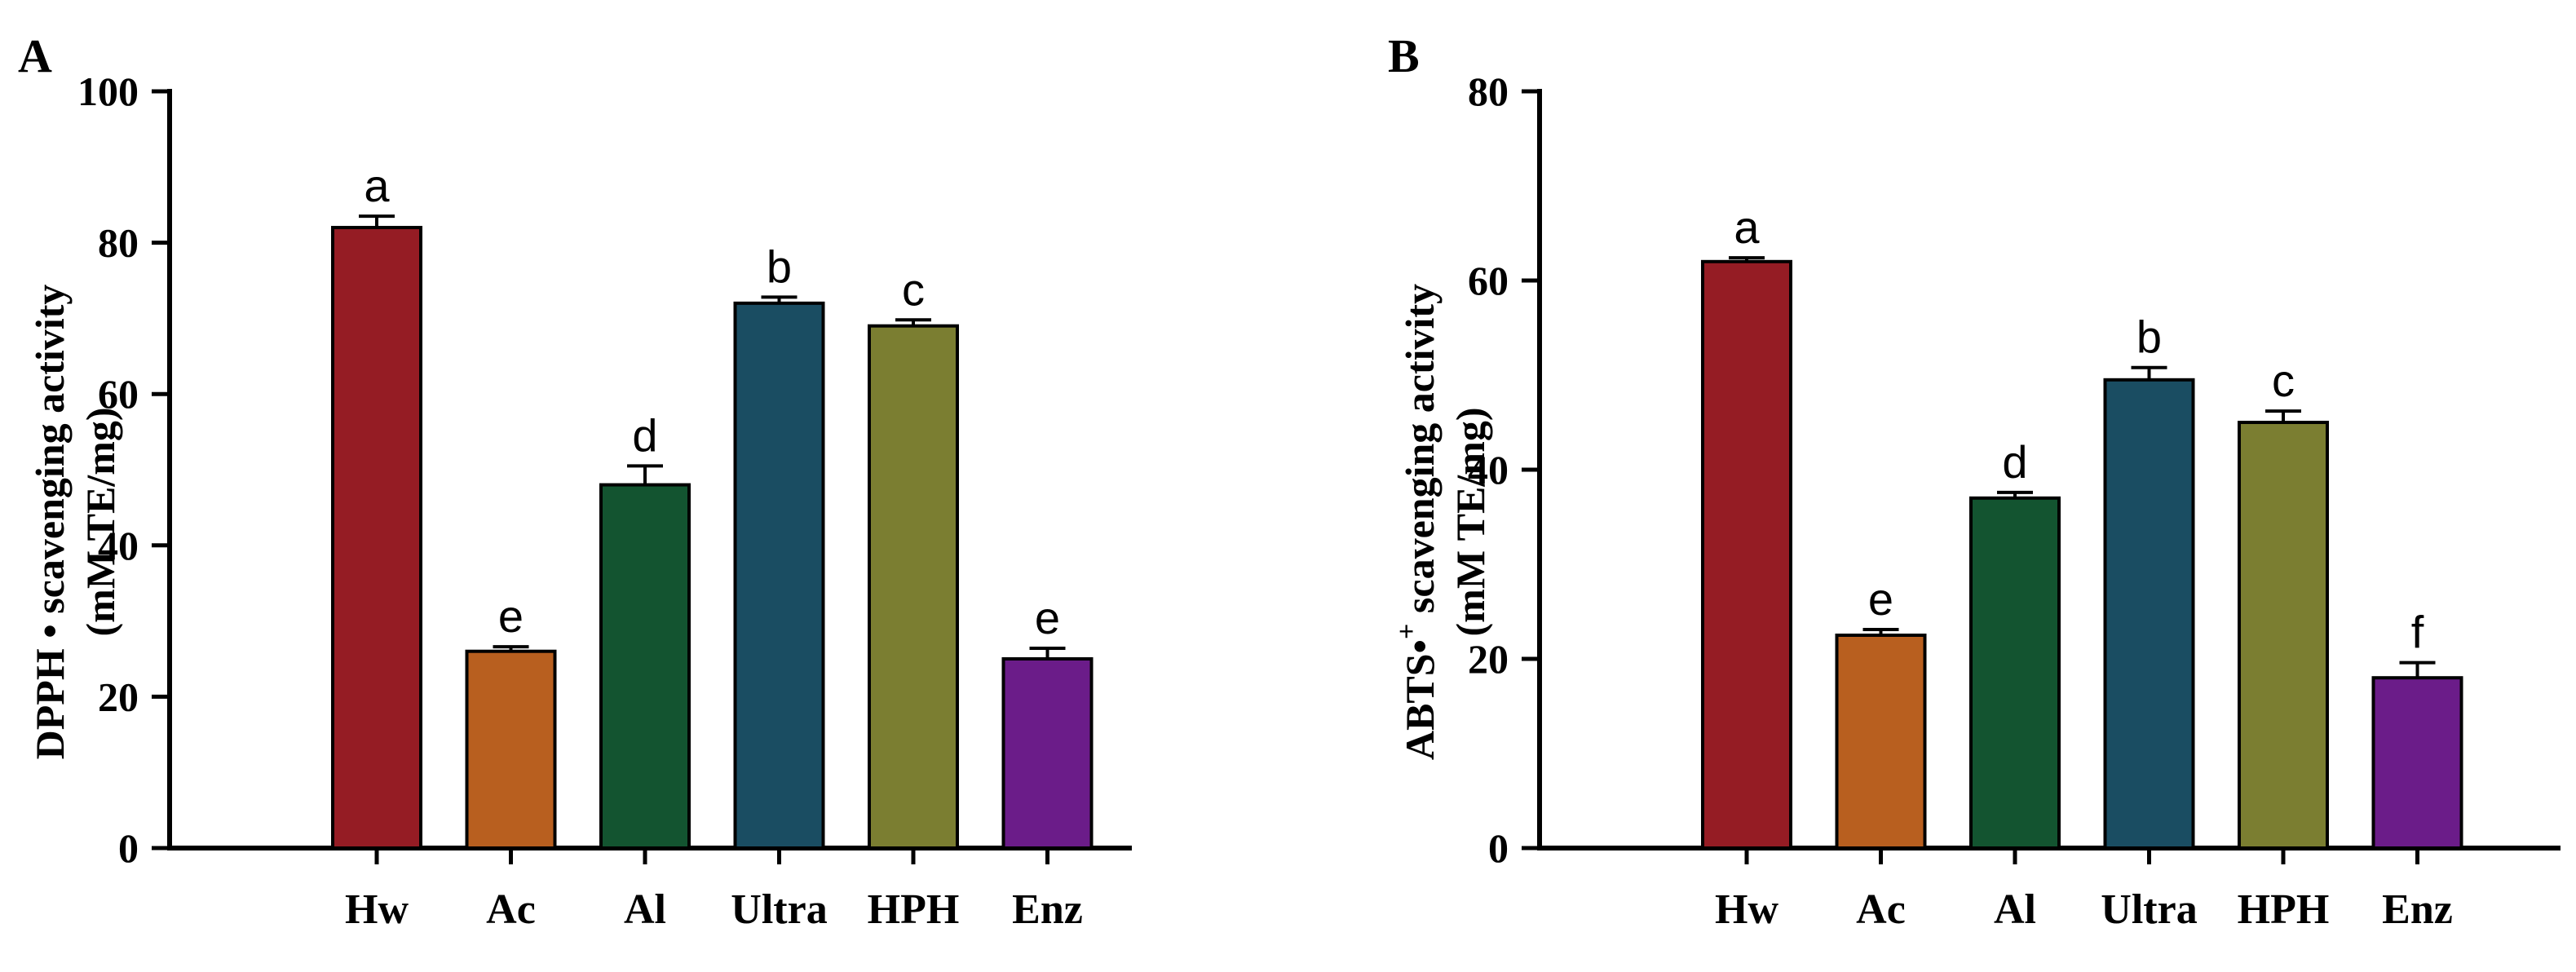  Describe the element at coordinates (1047, 753) in the screenshot. I see `bar-a-enz` at that location.